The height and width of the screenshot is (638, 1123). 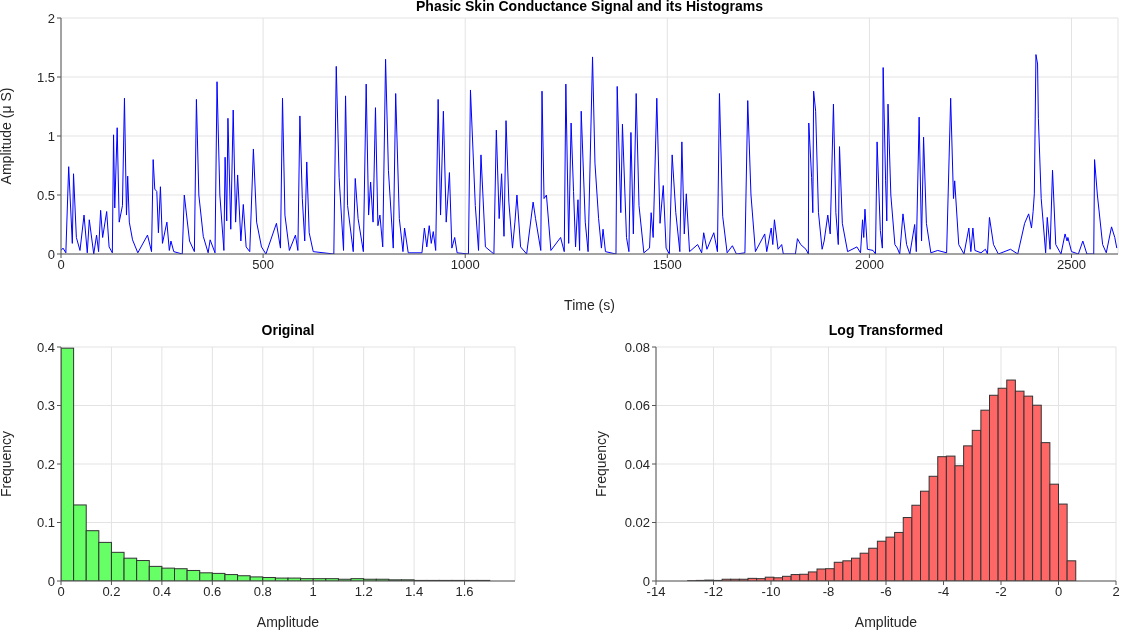 I want to click on x-tick-label: 1500, so click(x=667, y=265).